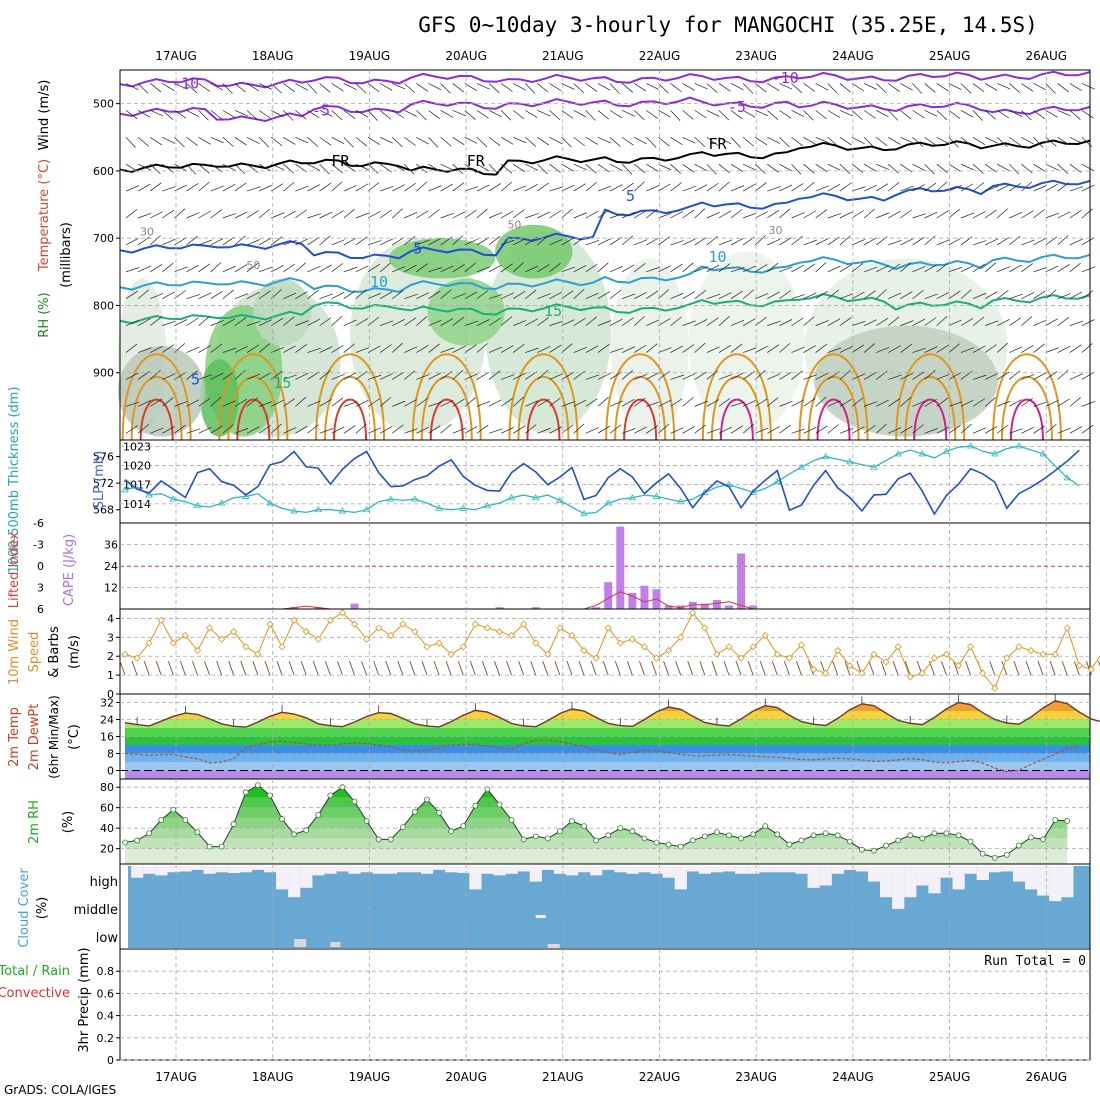 The width and height of the screenshot is (1100, 1100). Describe the element at coordinates (107, 787) in the screenshot. I see `rh-tick-label: 80` at that location.